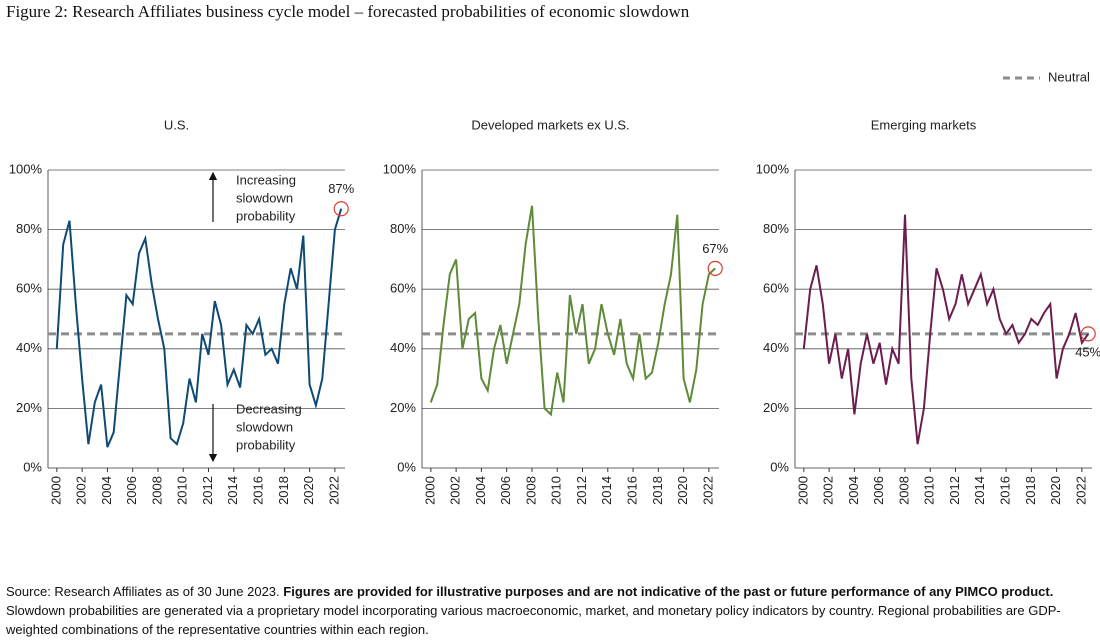 This screenshot has width=1100, height=640. I want to click on panel-title: U.S., so click(176, 124).